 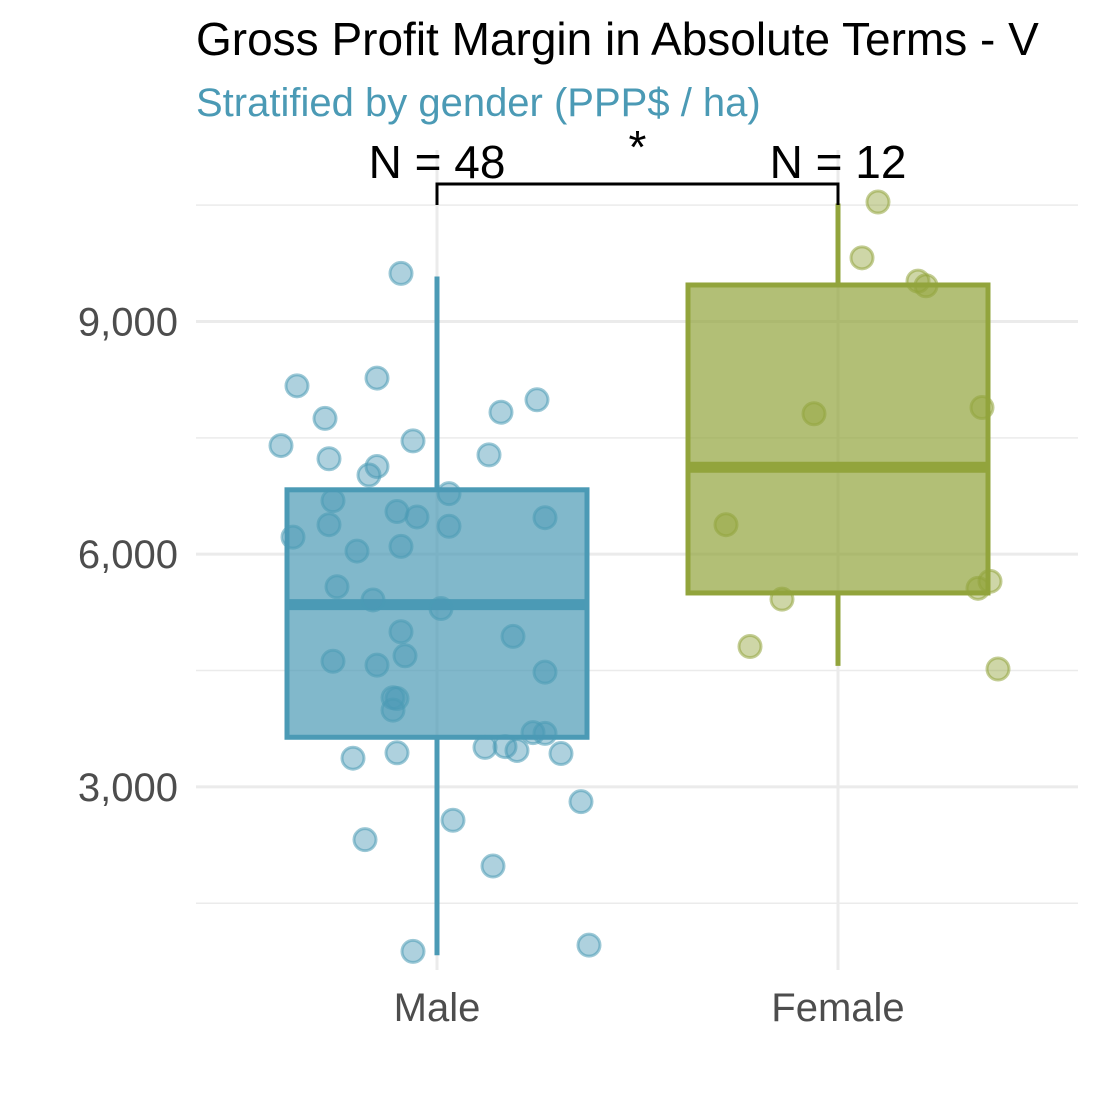 I want to click on y-tick-label: 6,000, so click(x=128, y=555).